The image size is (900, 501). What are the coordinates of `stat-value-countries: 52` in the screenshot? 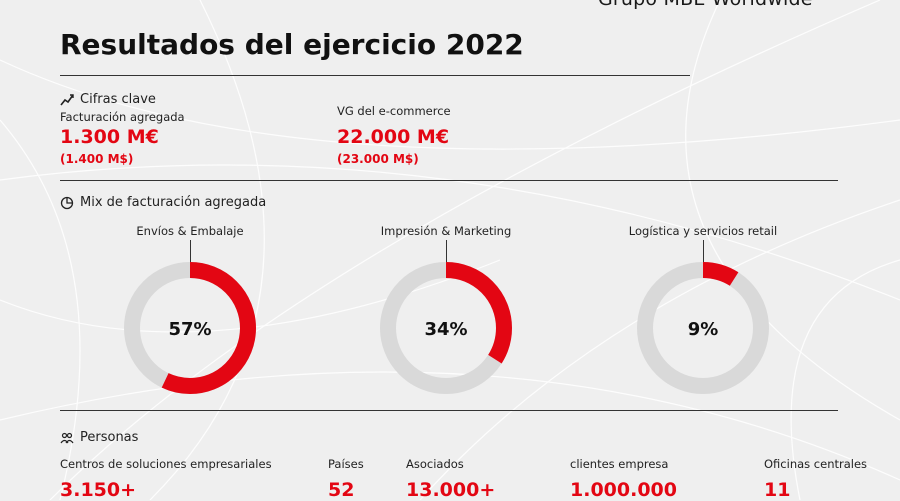 It's located at (341, 490).